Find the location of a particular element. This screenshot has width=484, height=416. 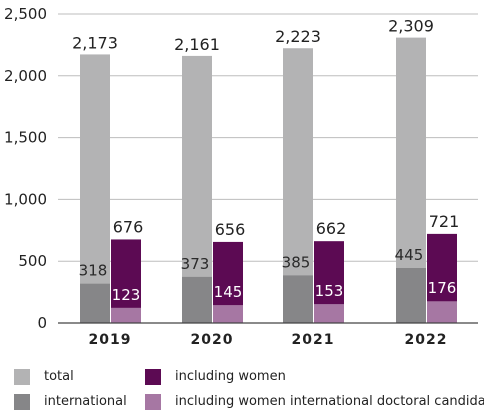

data-label-total: 2,173 is located at coordinates (95, 42).